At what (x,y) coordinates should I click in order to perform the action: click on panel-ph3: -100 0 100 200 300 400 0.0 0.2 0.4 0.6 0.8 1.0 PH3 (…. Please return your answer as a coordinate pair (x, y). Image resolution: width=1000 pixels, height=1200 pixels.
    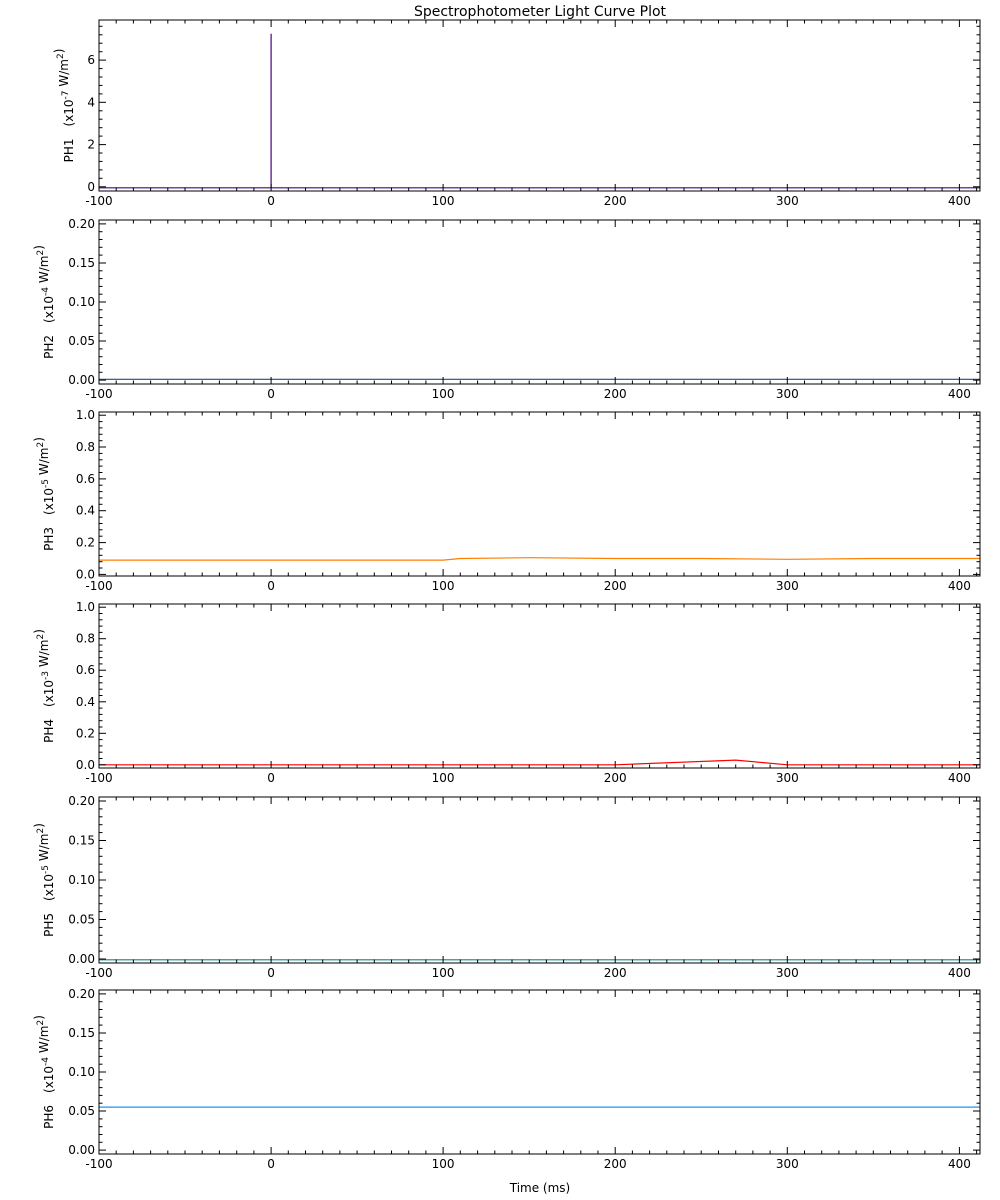
    Looking at the image, I should click on (506, 500).